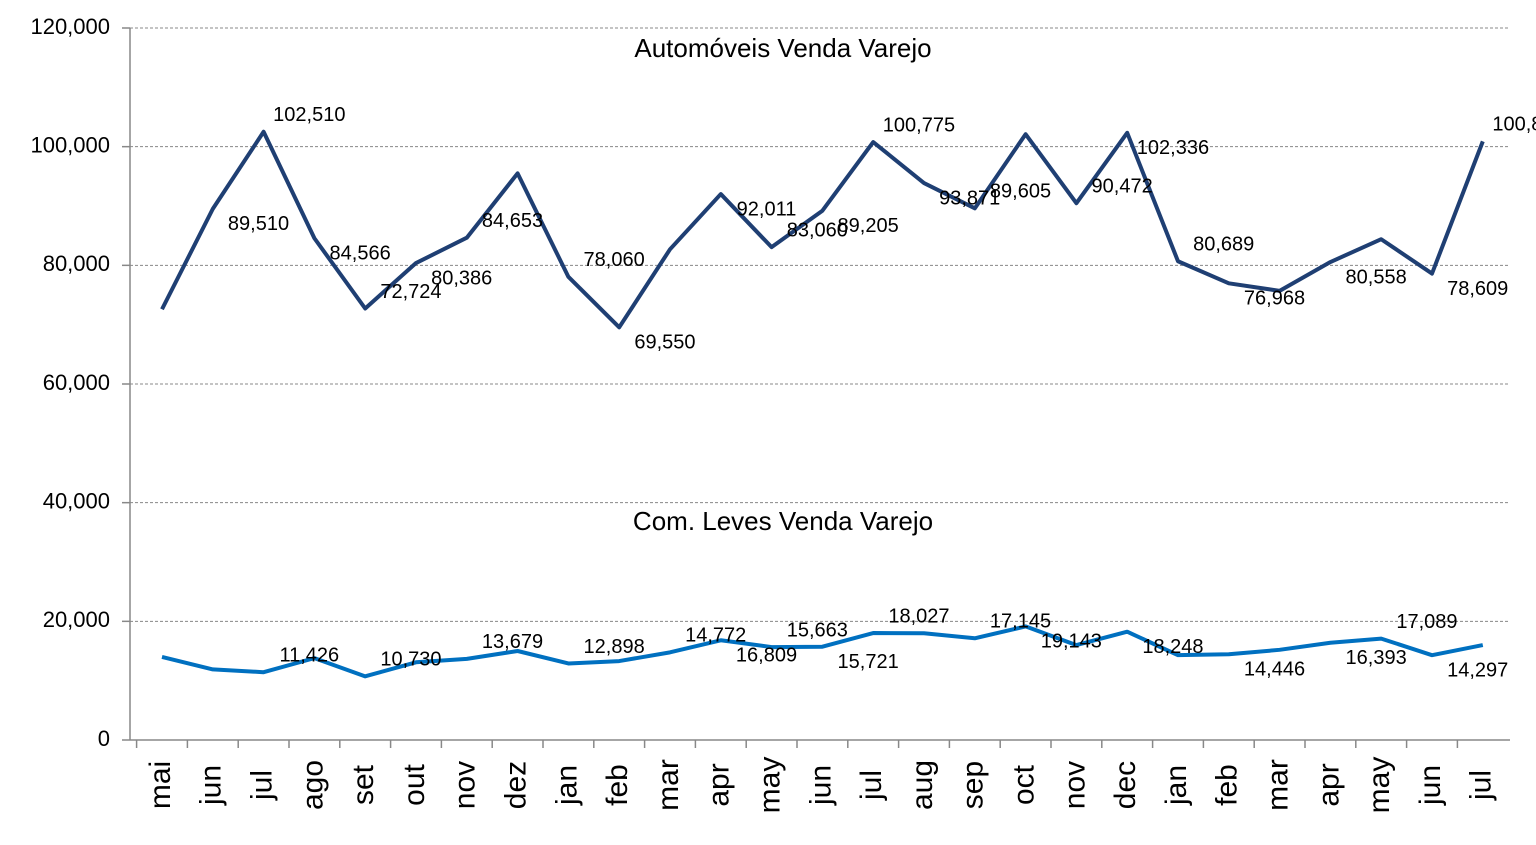 Image resolution: width=1536 pixels, height=845 pixels. Describe the element at coordinates (918, 616) in the screenshot. I see `data-label: 18,027` at that location.